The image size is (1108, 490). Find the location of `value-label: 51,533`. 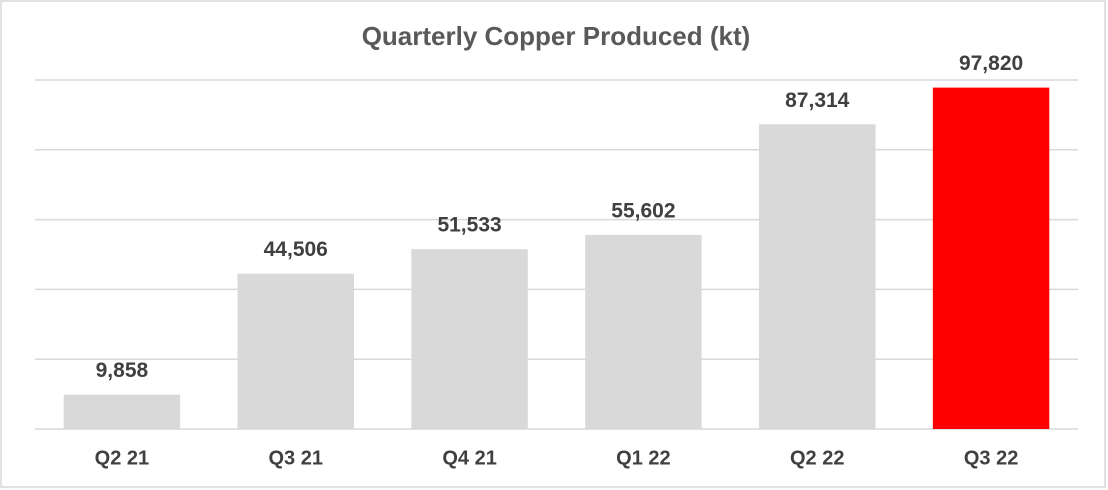

value-label: 51,533 is located at coordinates (469, 225).